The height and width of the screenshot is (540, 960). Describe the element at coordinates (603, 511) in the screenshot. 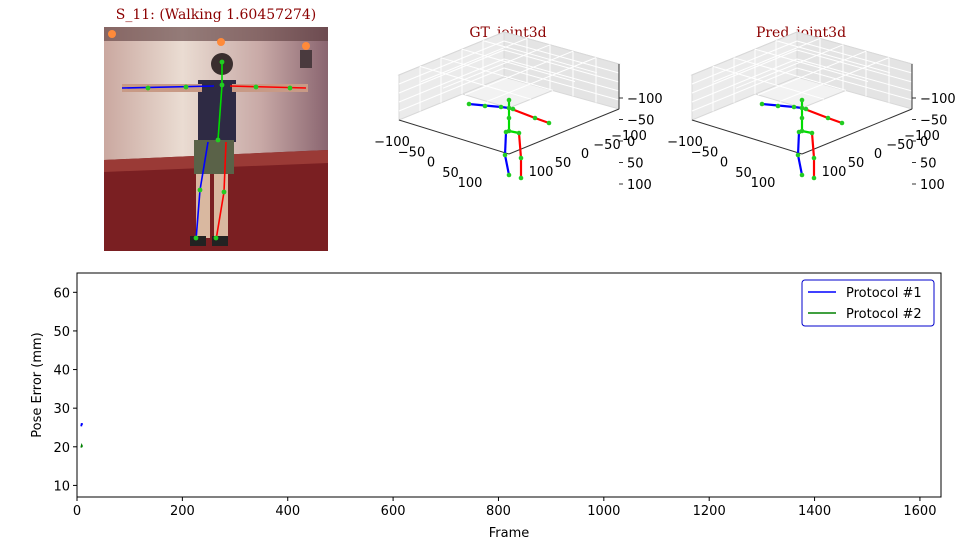

I see `x-tick-label: 1000` at that location.